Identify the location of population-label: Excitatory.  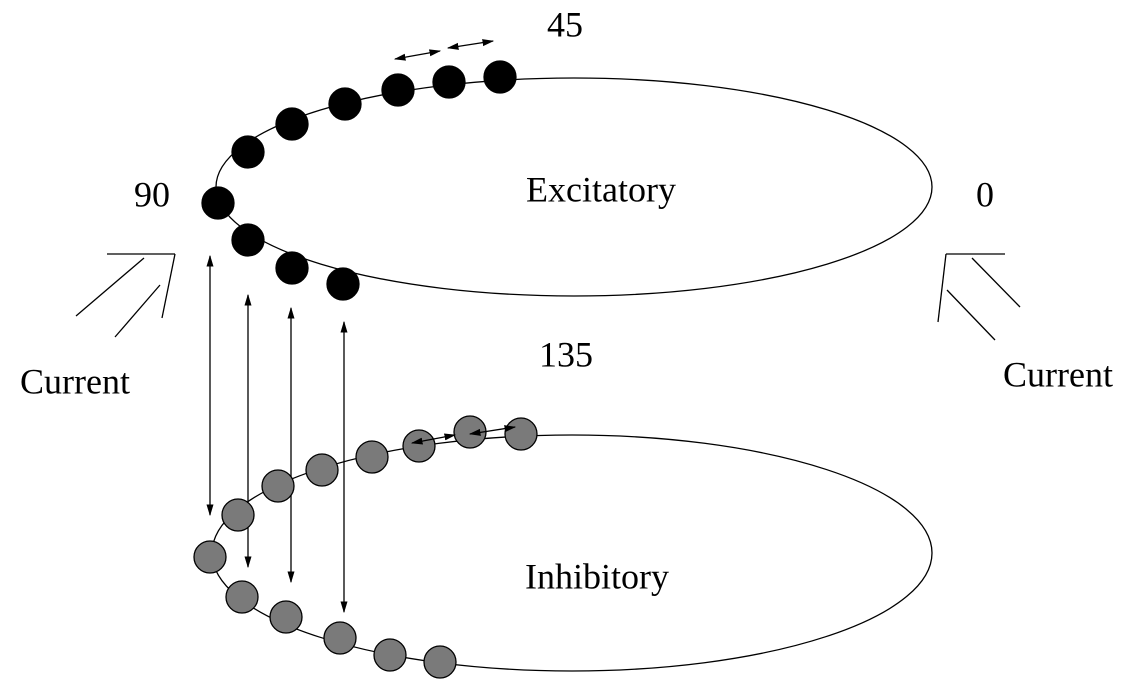
(601, 189).